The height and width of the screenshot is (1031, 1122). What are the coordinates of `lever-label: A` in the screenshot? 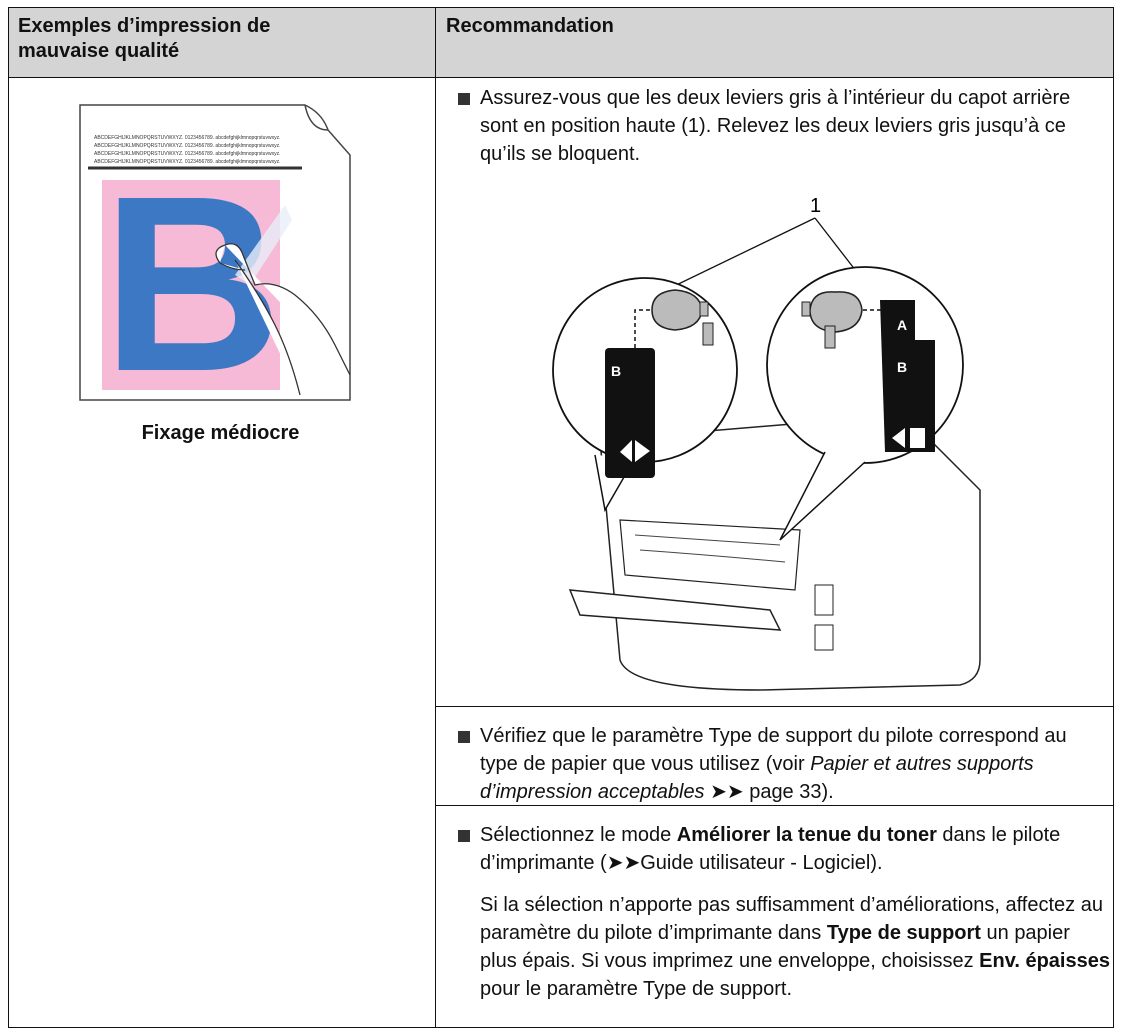 It's located at (902, 325).